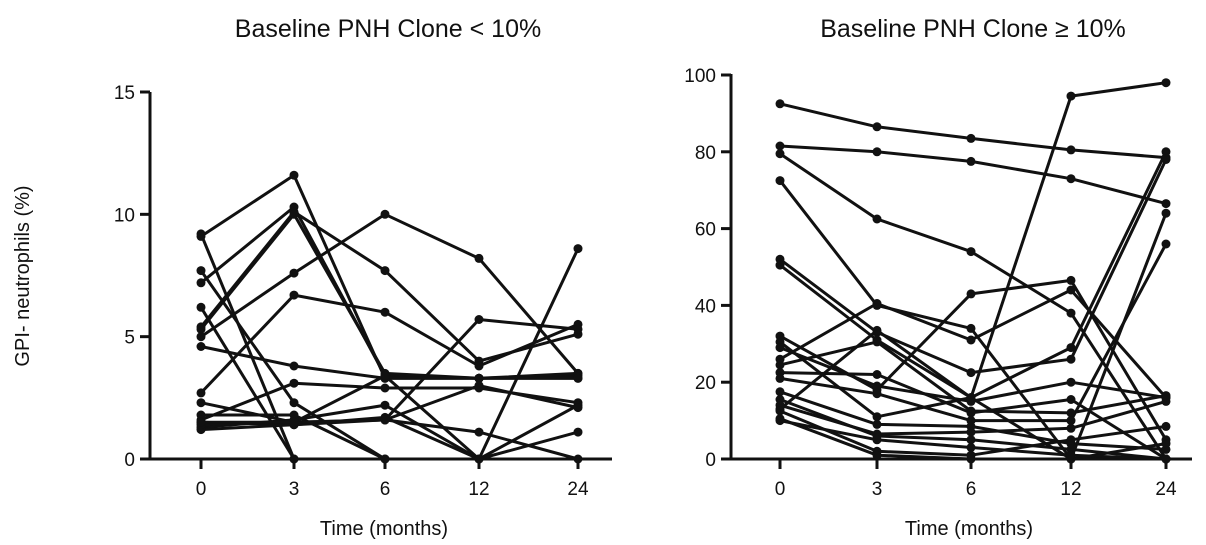 Image resolution: width=1206 pixels, height=545 pixels. Describe the element at coordinates (973, 29) in the screenshot. I see `chart-title: Baseline PNH Clone ≥ 10%` at that location.